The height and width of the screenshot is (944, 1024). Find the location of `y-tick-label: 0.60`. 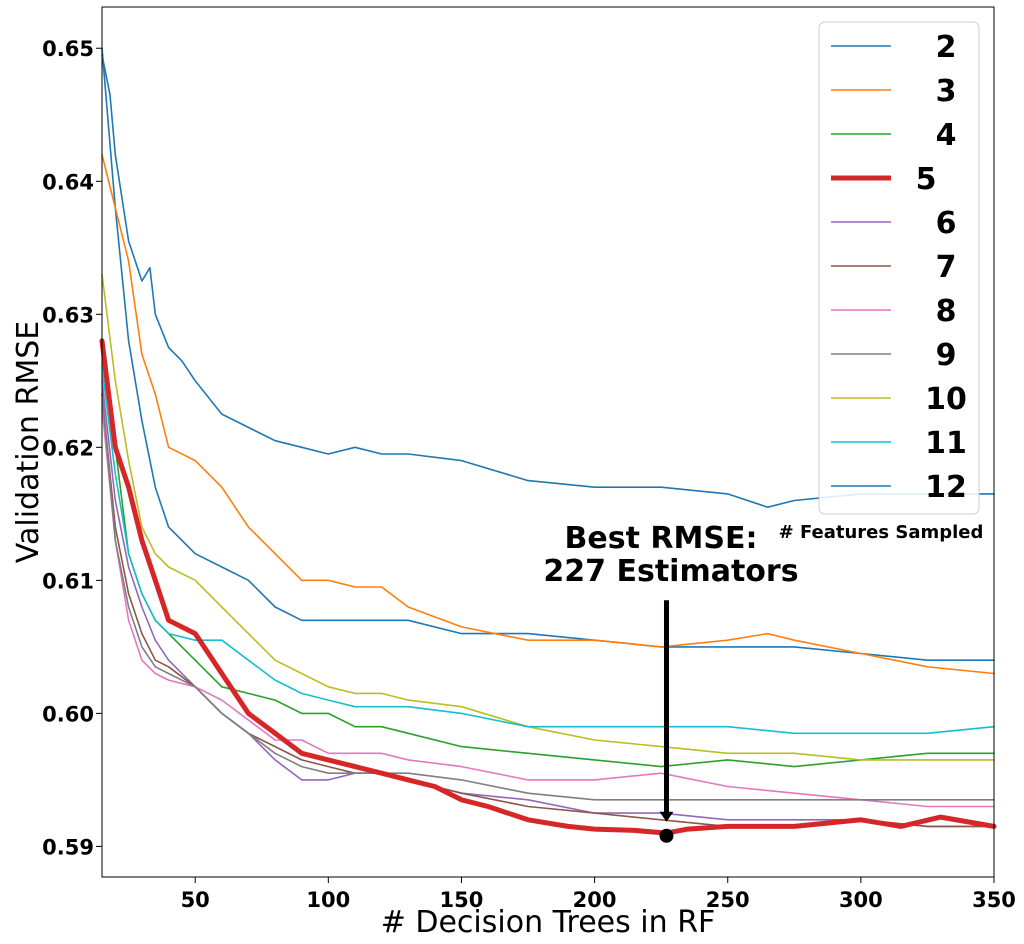

y-tick-label: 0.60 is located at coordinates (68, 714).